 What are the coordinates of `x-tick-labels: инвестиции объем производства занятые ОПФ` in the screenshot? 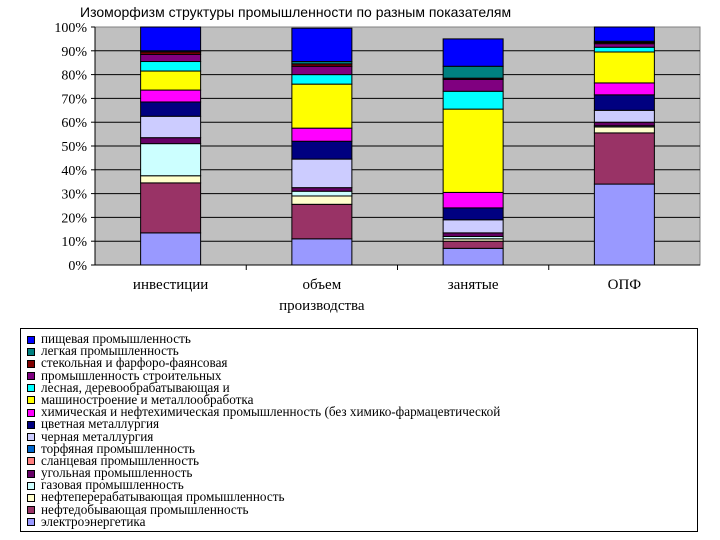 It's located at (387, 295).